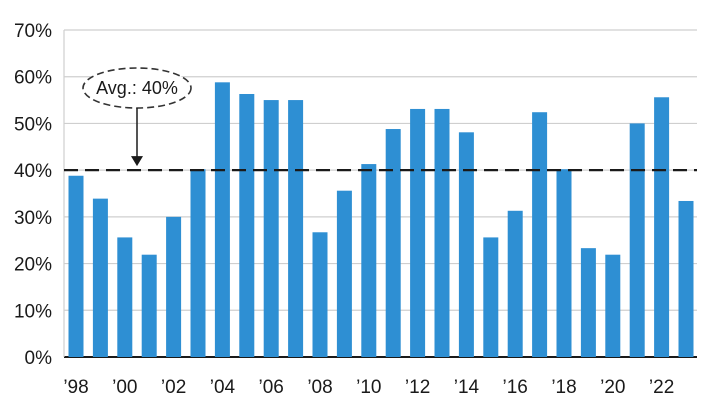 This screenshot has width=718, height=406. I want to click on y-tick-label: 60%, so click(33, 78).